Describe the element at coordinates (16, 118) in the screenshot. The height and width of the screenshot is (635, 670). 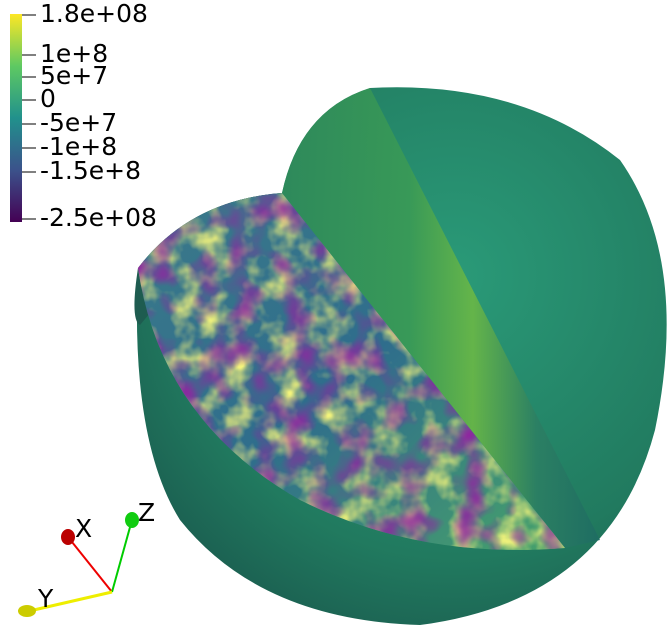
I see `colorbar-gradient` at that location.